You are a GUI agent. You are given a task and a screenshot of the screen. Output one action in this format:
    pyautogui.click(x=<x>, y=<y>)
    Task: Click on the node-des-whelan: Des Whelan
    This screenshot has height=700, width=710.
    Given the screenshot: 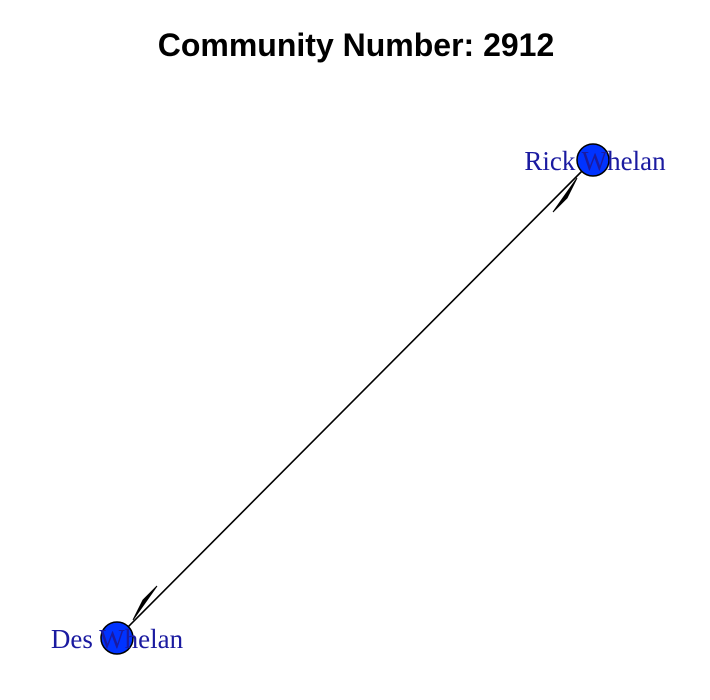 What is the action you would take?
    pyautogui.click(x=117, y=638)
    